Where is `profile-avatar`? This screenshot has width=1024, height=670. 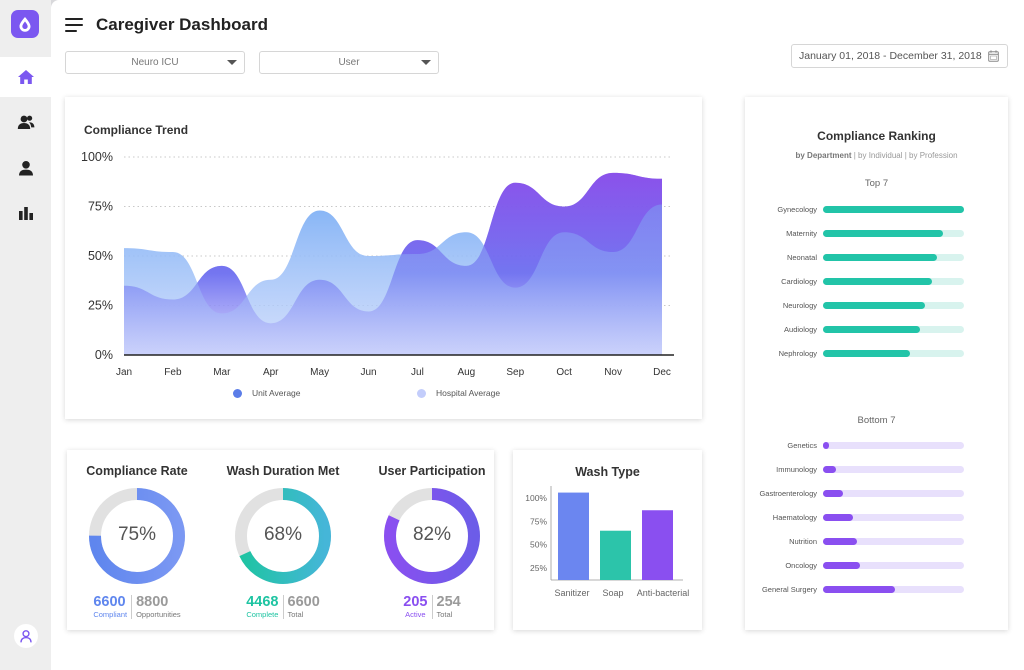
profile-avatar is located at coordinates (26, 636).